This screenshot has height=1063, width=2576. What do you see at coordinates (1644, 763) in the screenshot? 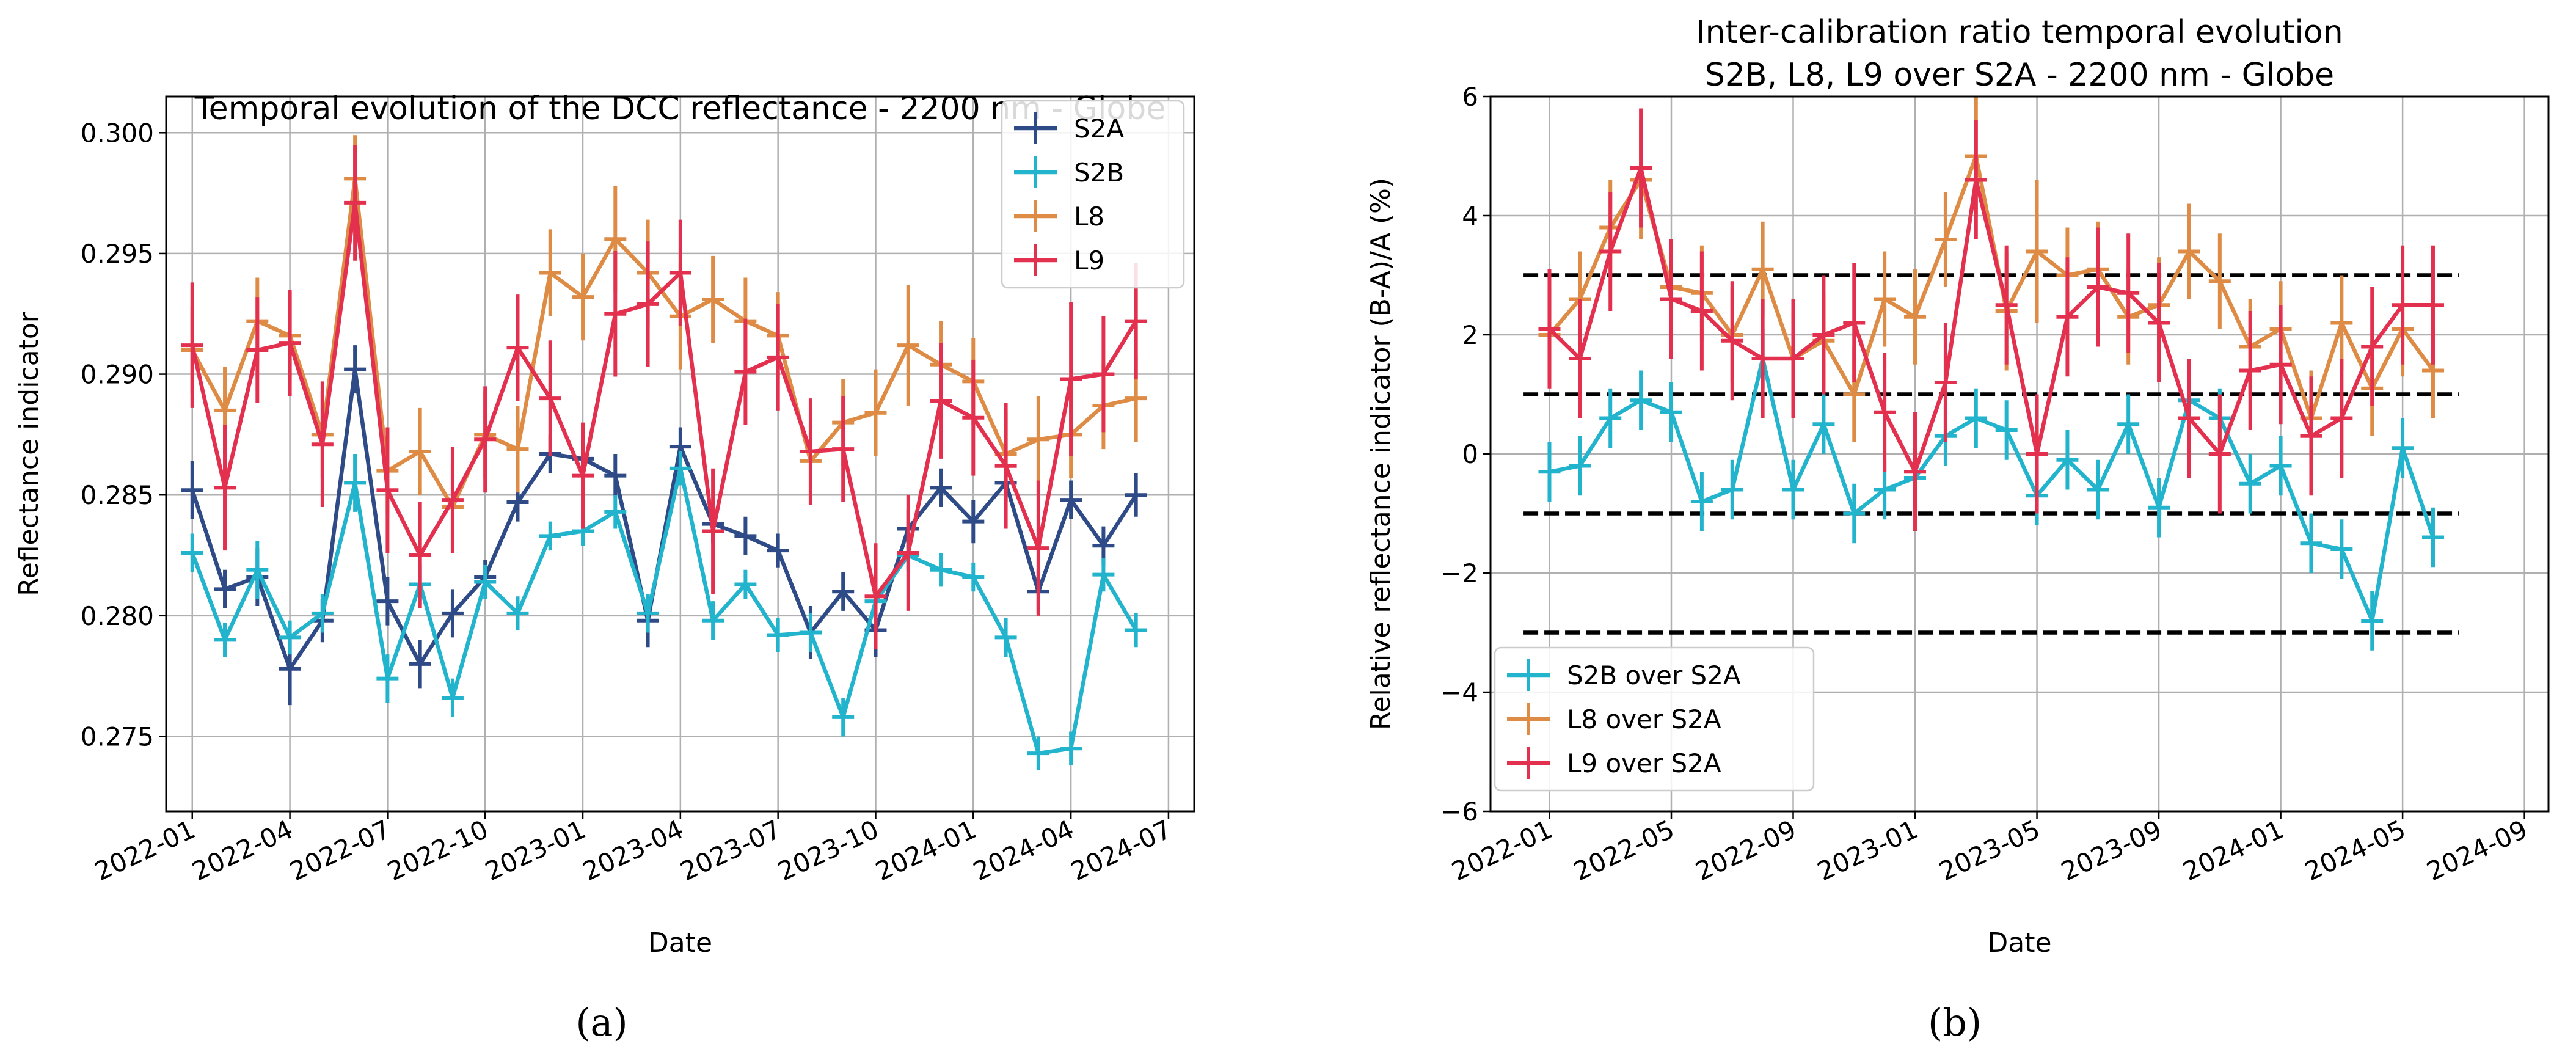
I see `legend-label: L9 over S2A` at bounding box center [1644, 763].